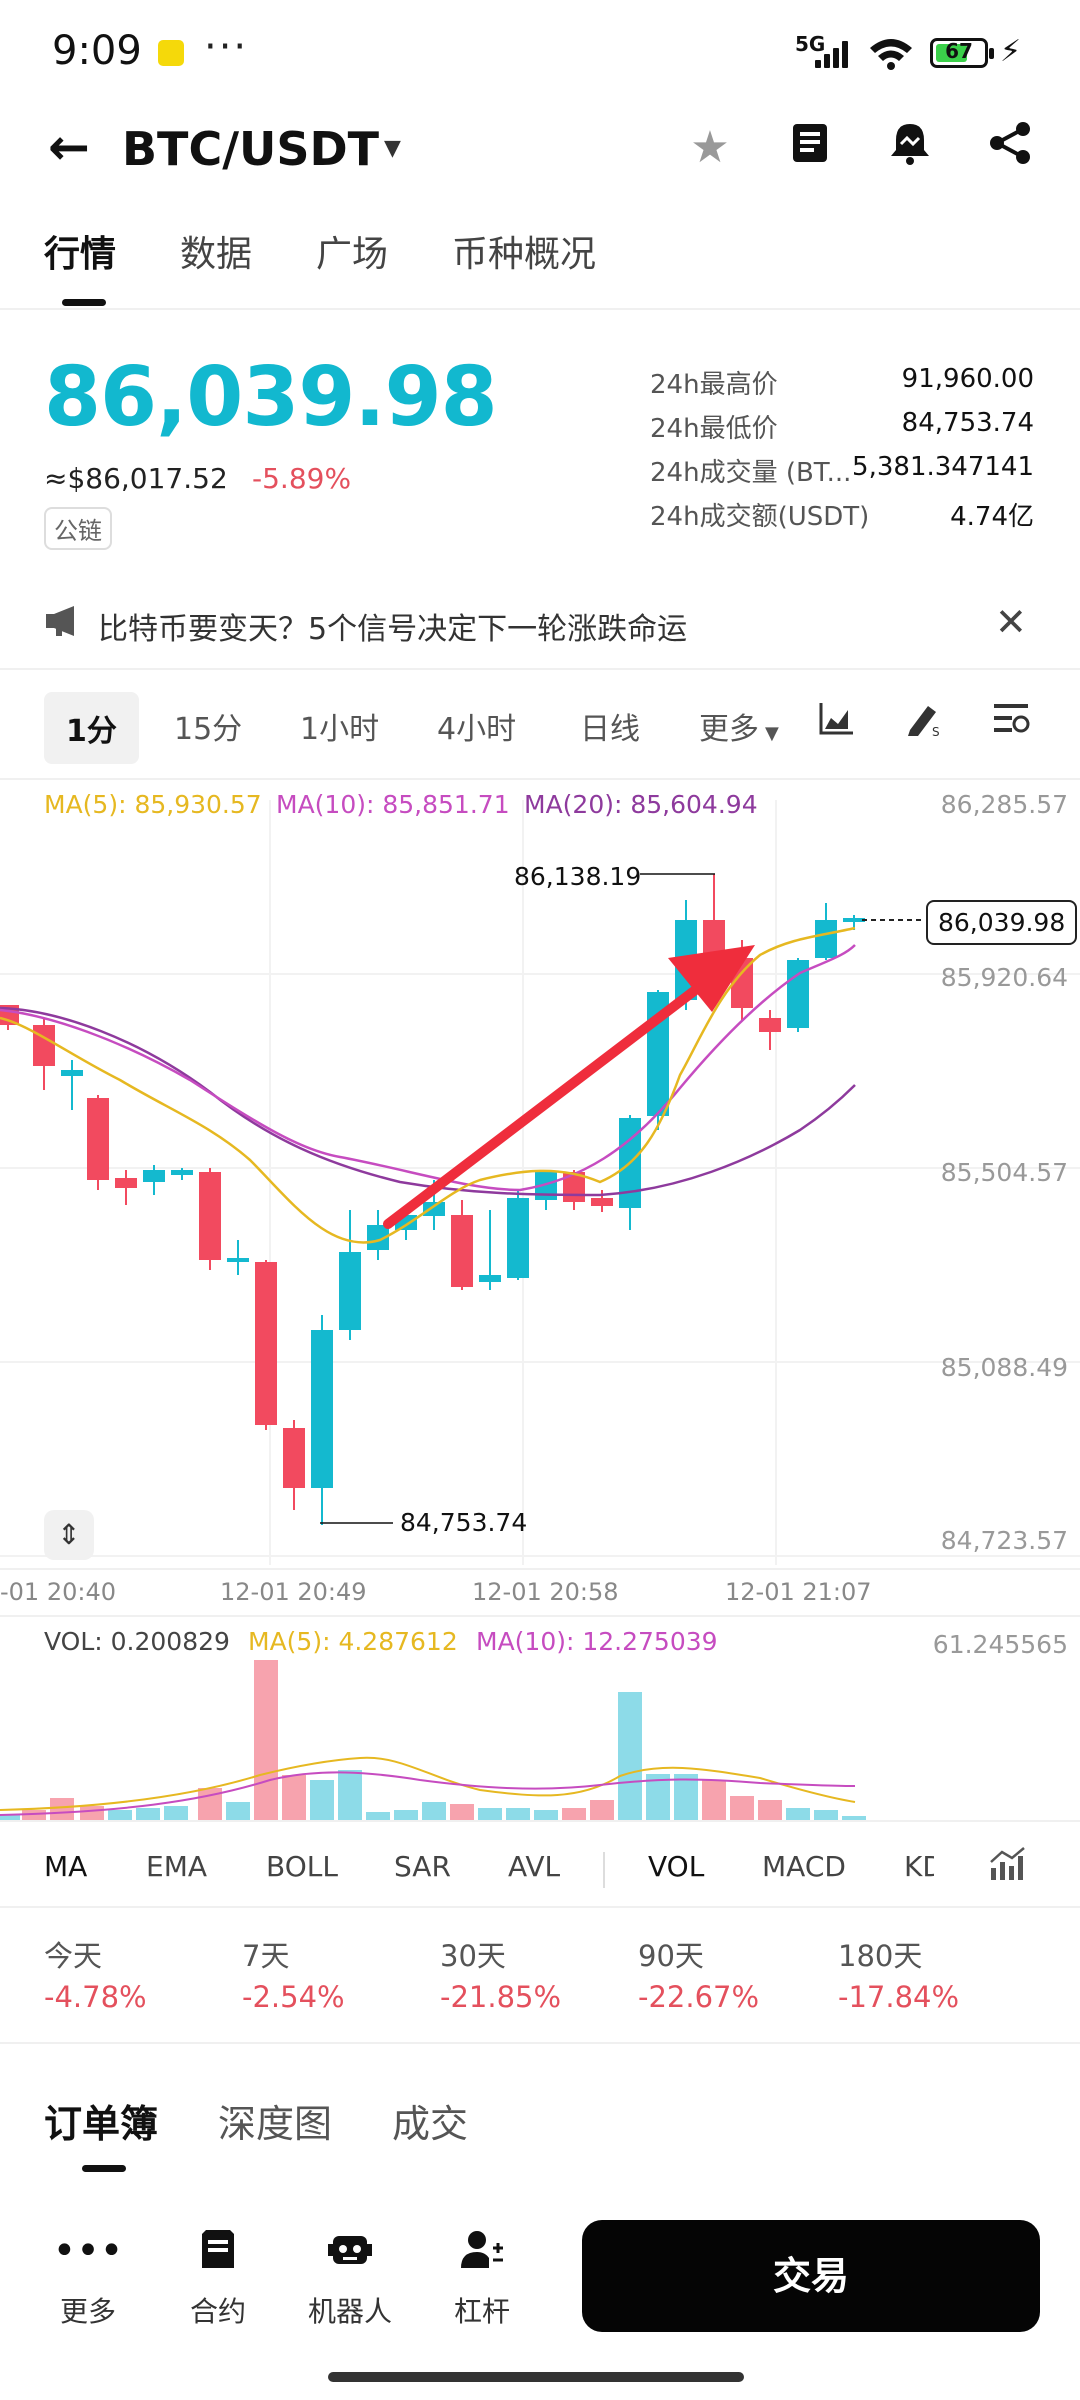 The height and width of the screenshot is (2400, 1080). I want to click on timeframe-1h: 1小时, so click(340, 729).